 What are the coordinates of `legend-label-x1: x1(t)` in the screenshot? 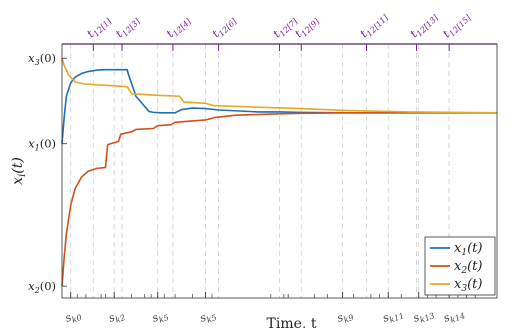 It's located at (468, 249).